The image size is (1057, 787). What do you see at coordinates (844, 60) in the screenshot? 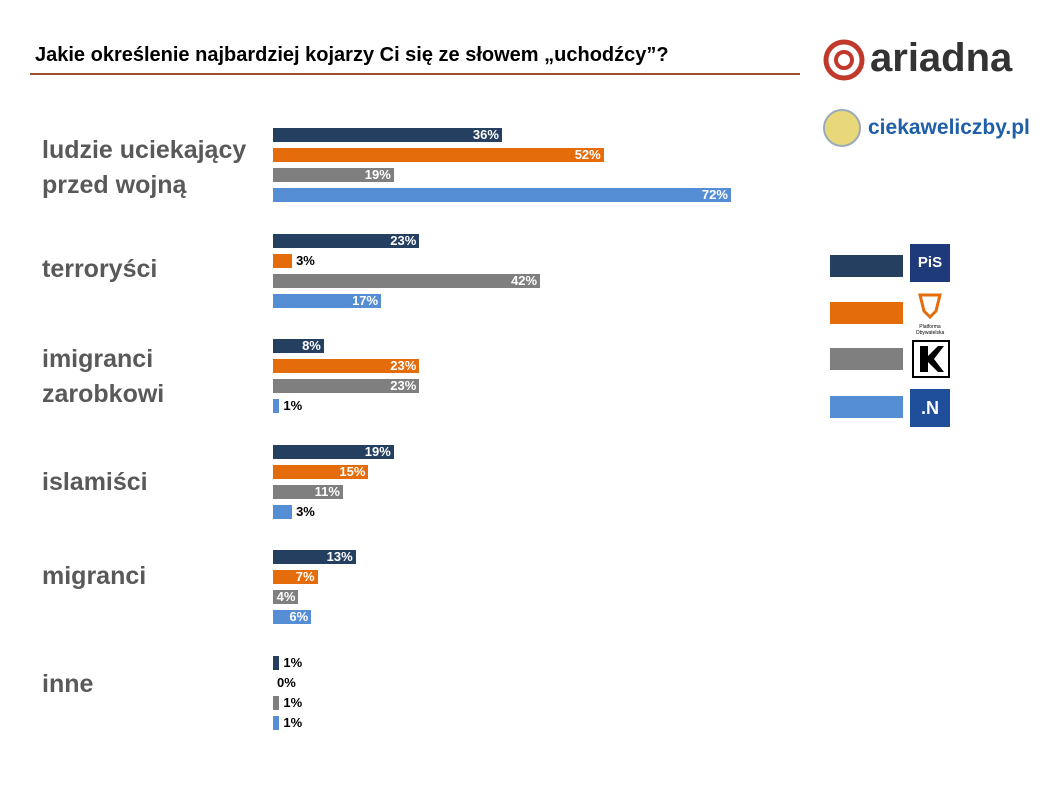
I see `ariadna-icon` at bounding box center [844, 60].